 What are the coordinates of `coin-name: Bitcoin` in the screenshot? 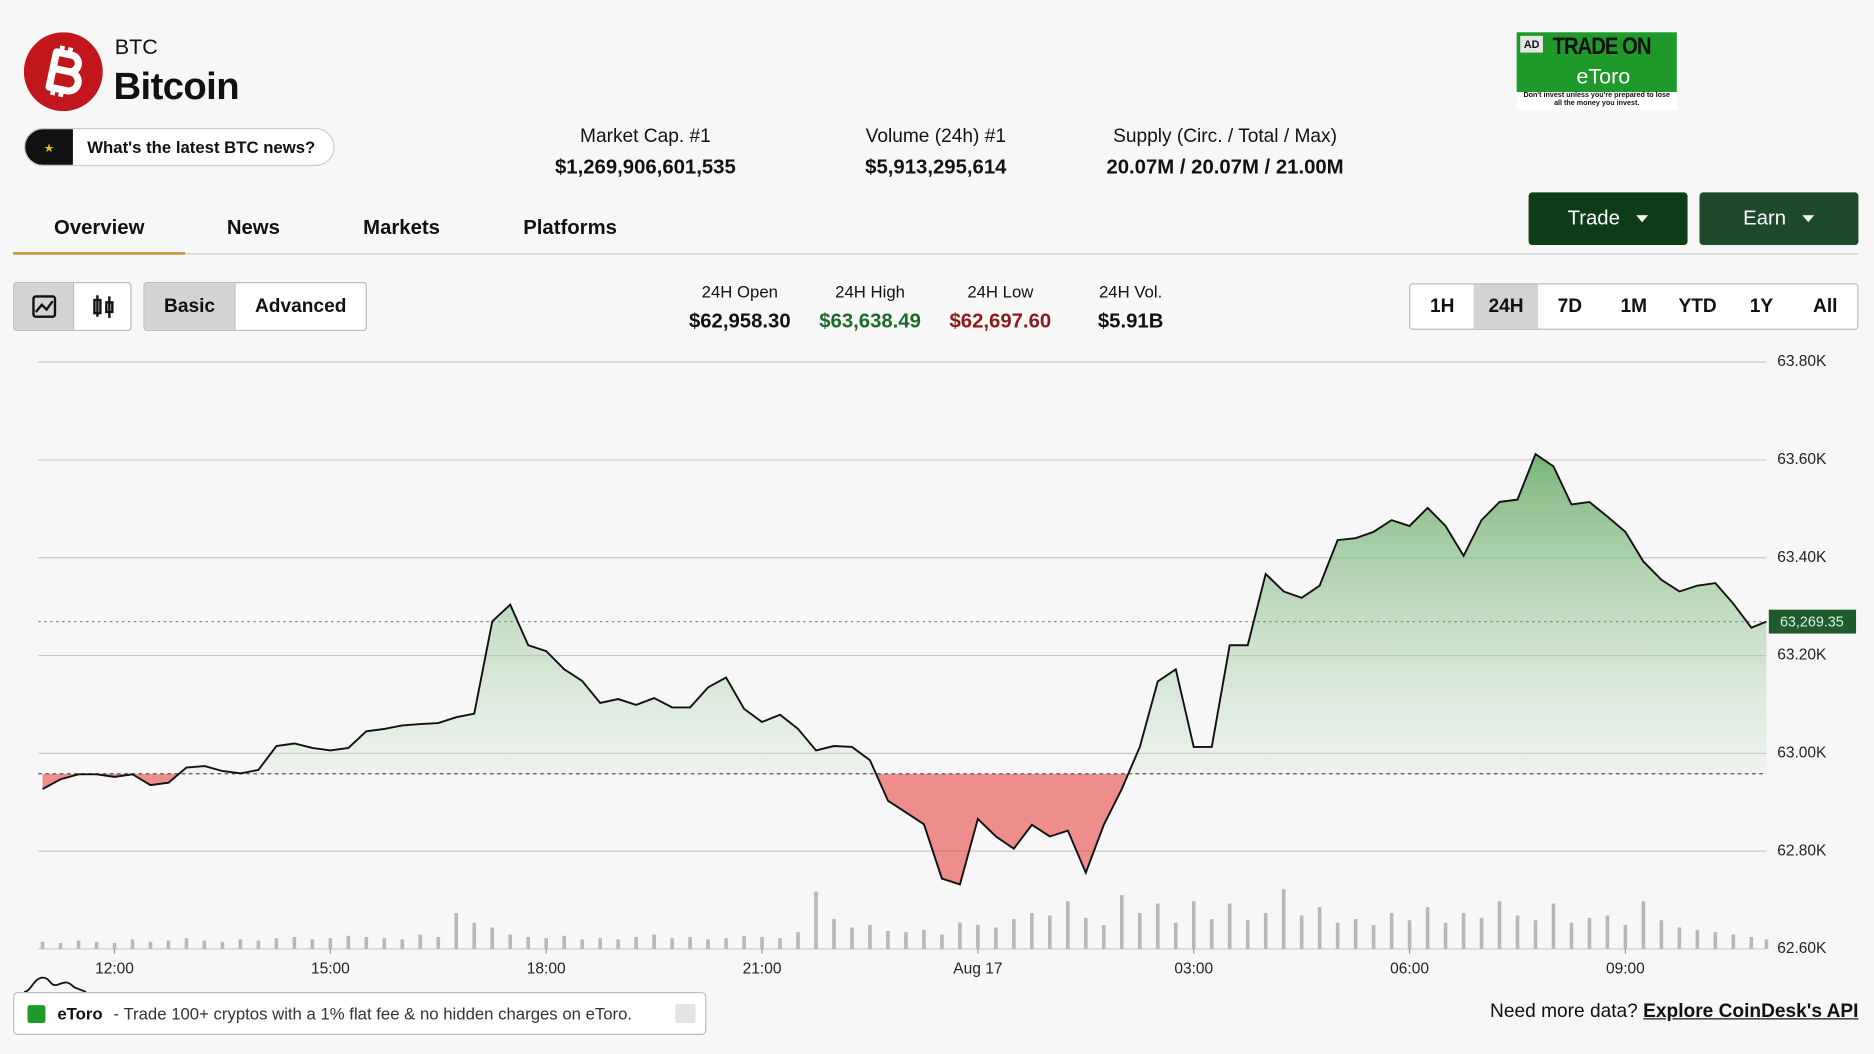 It's located at (176, 86).